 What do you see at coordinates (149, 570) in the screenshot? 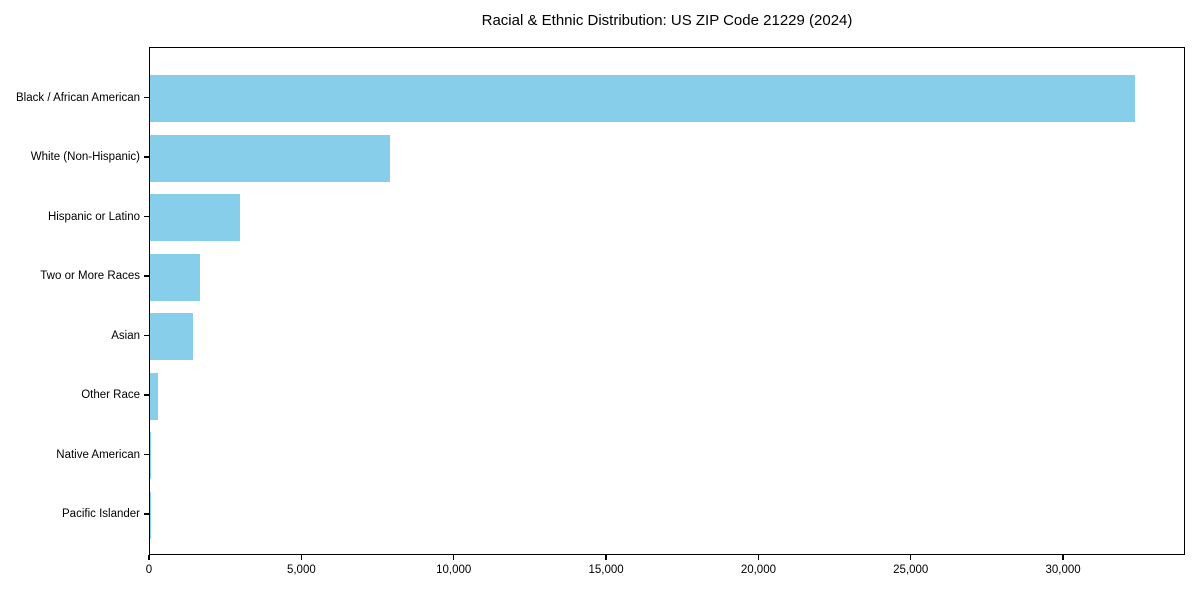
I see `x-tick-label: 0` at bounding box center [149, 570].